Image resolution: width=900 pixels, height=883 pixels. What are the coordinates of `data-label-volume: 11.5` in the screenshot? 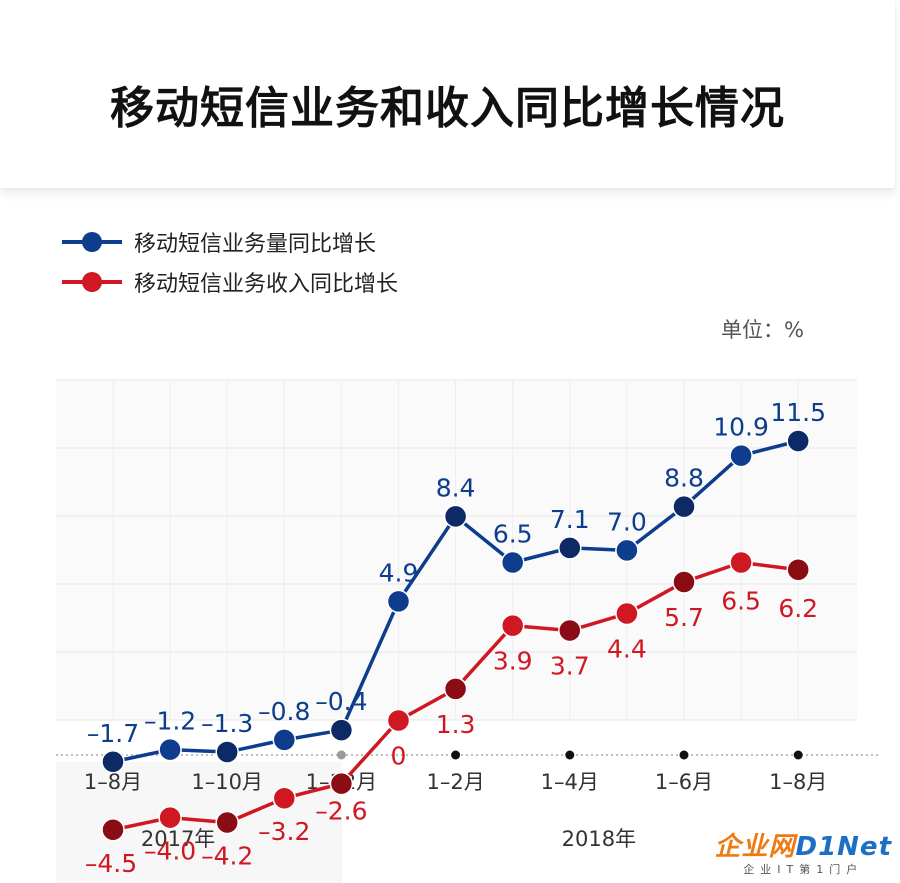 It's located at (798, 412).